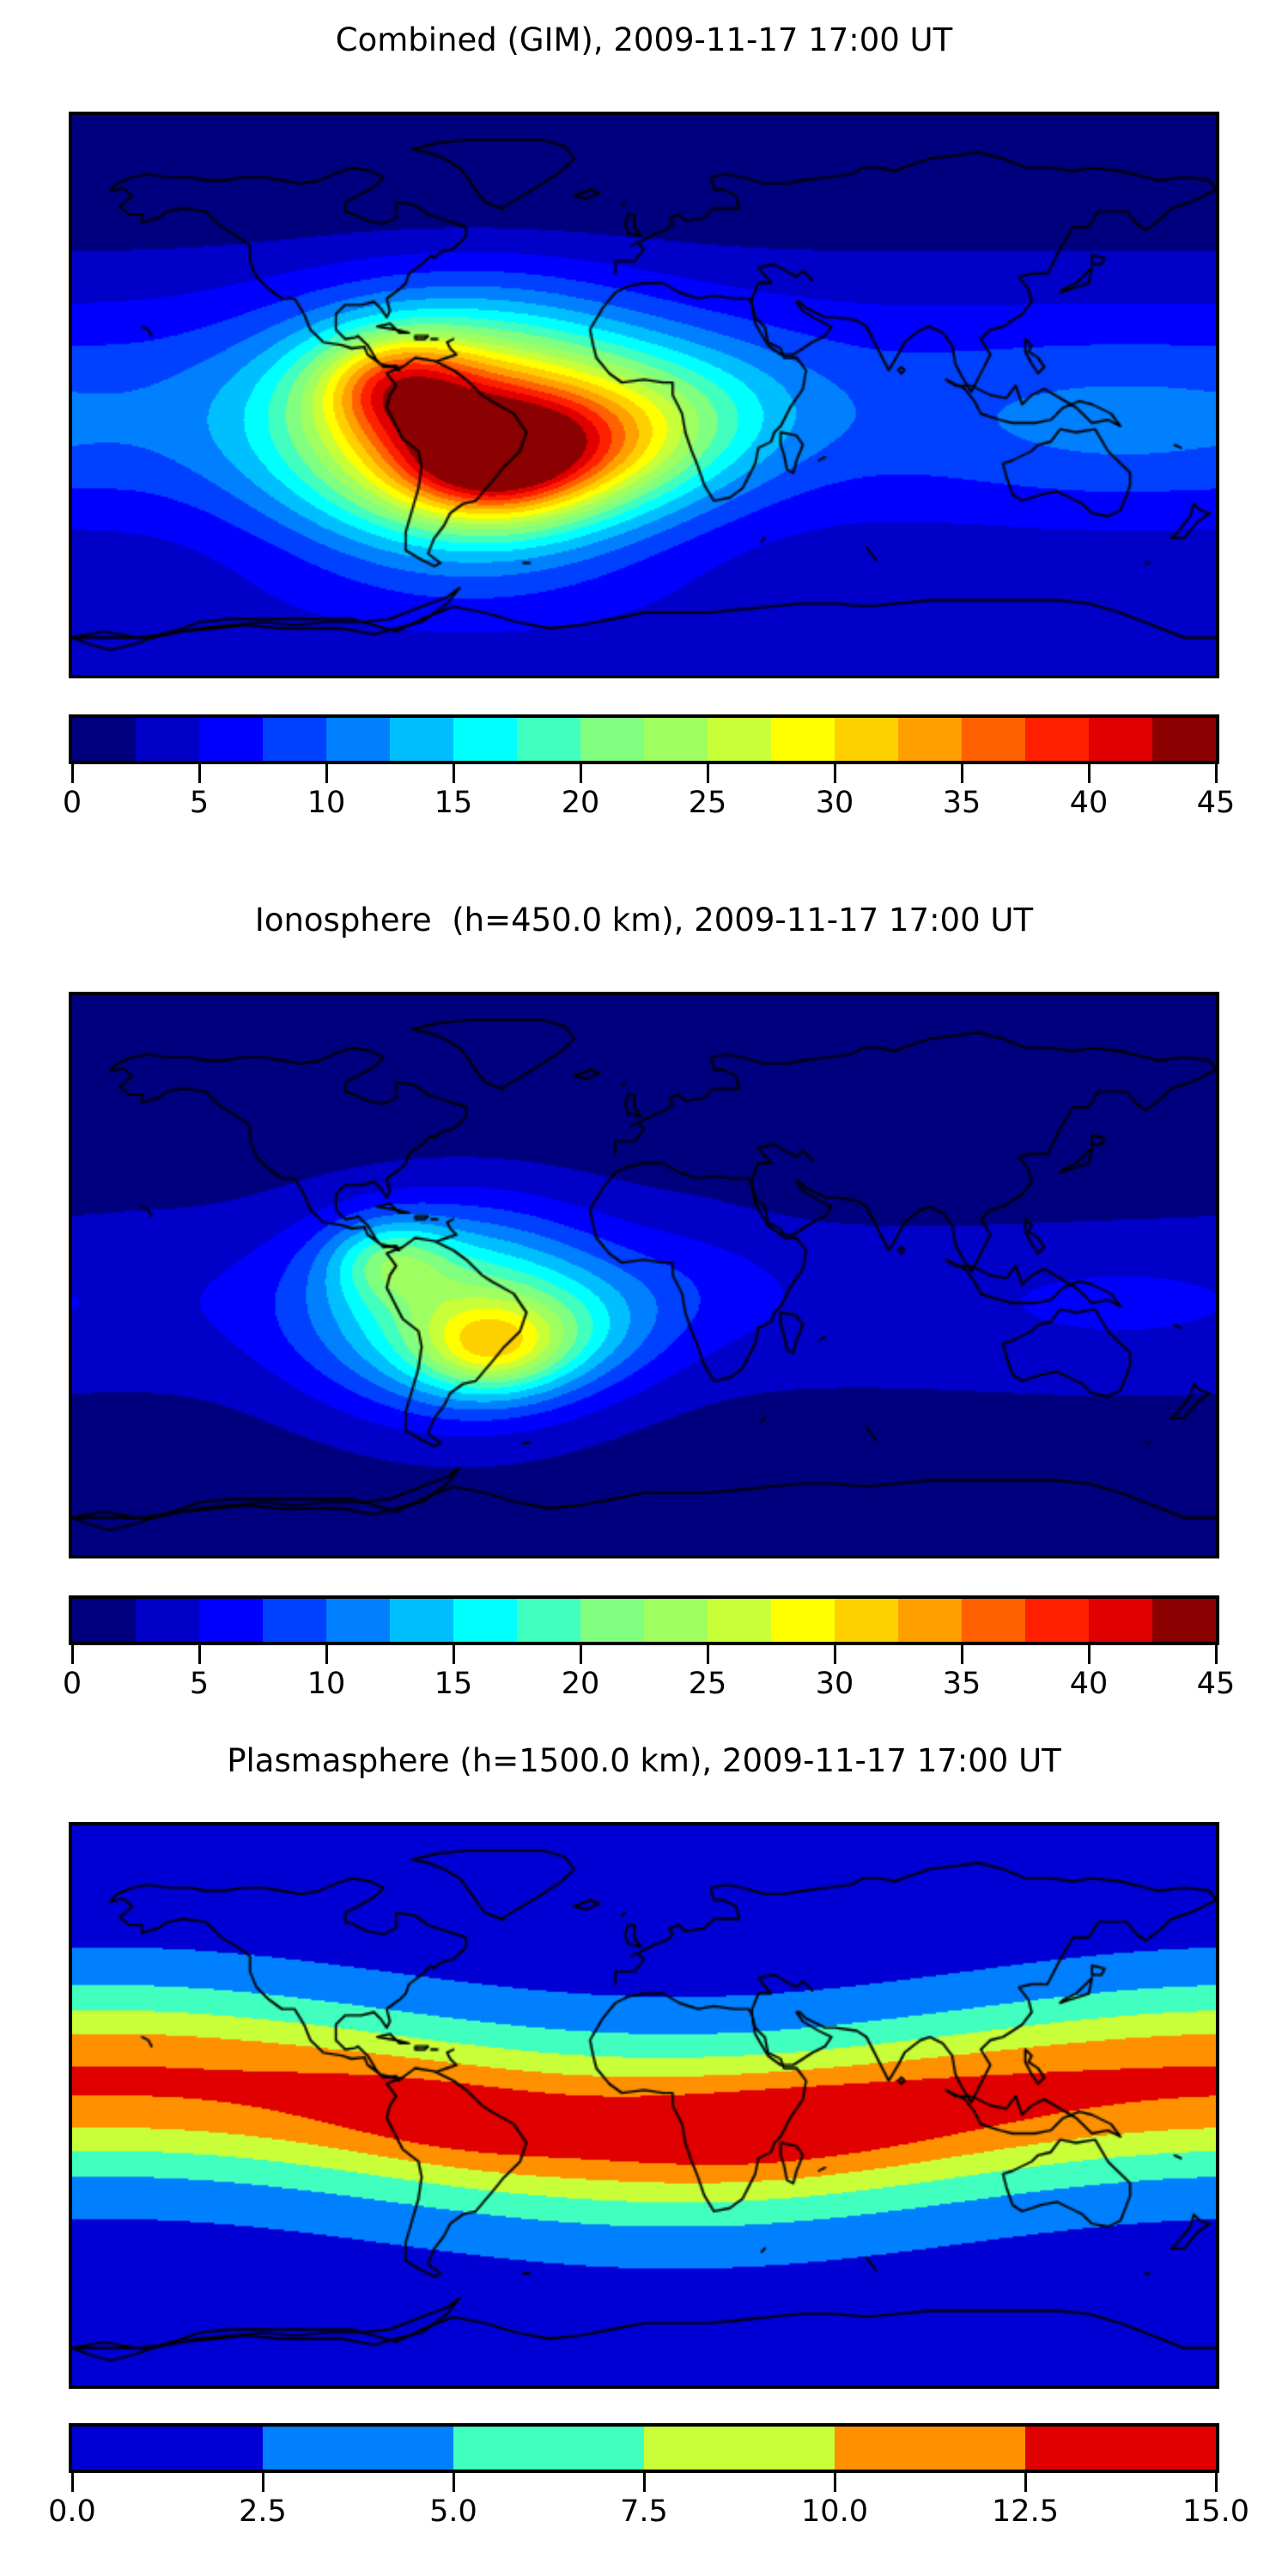 The width and height of the screenshot is (1288, 2576). Describe the element at coordinates (834, 2511) in the screenshot. I see `colorbar-tick-label-4: 10.0` at that location.